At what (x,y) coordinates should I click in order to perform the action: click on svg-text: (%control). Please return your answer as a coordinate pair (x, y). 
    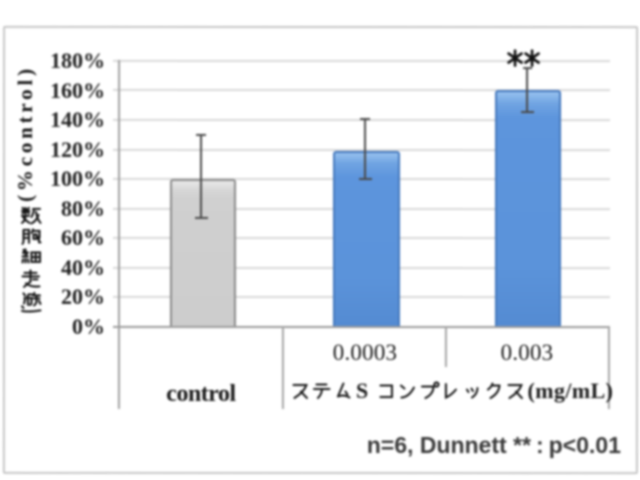
    Looking at the image, I should click on (25, 133).